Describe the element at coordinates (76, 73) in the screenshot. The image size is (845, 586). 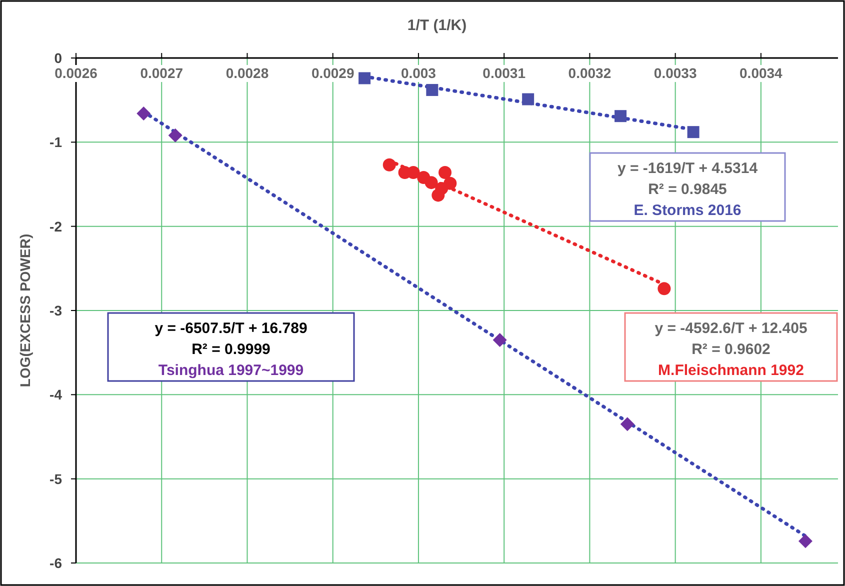
I see `x-tick-label: 0.0026` at that location.